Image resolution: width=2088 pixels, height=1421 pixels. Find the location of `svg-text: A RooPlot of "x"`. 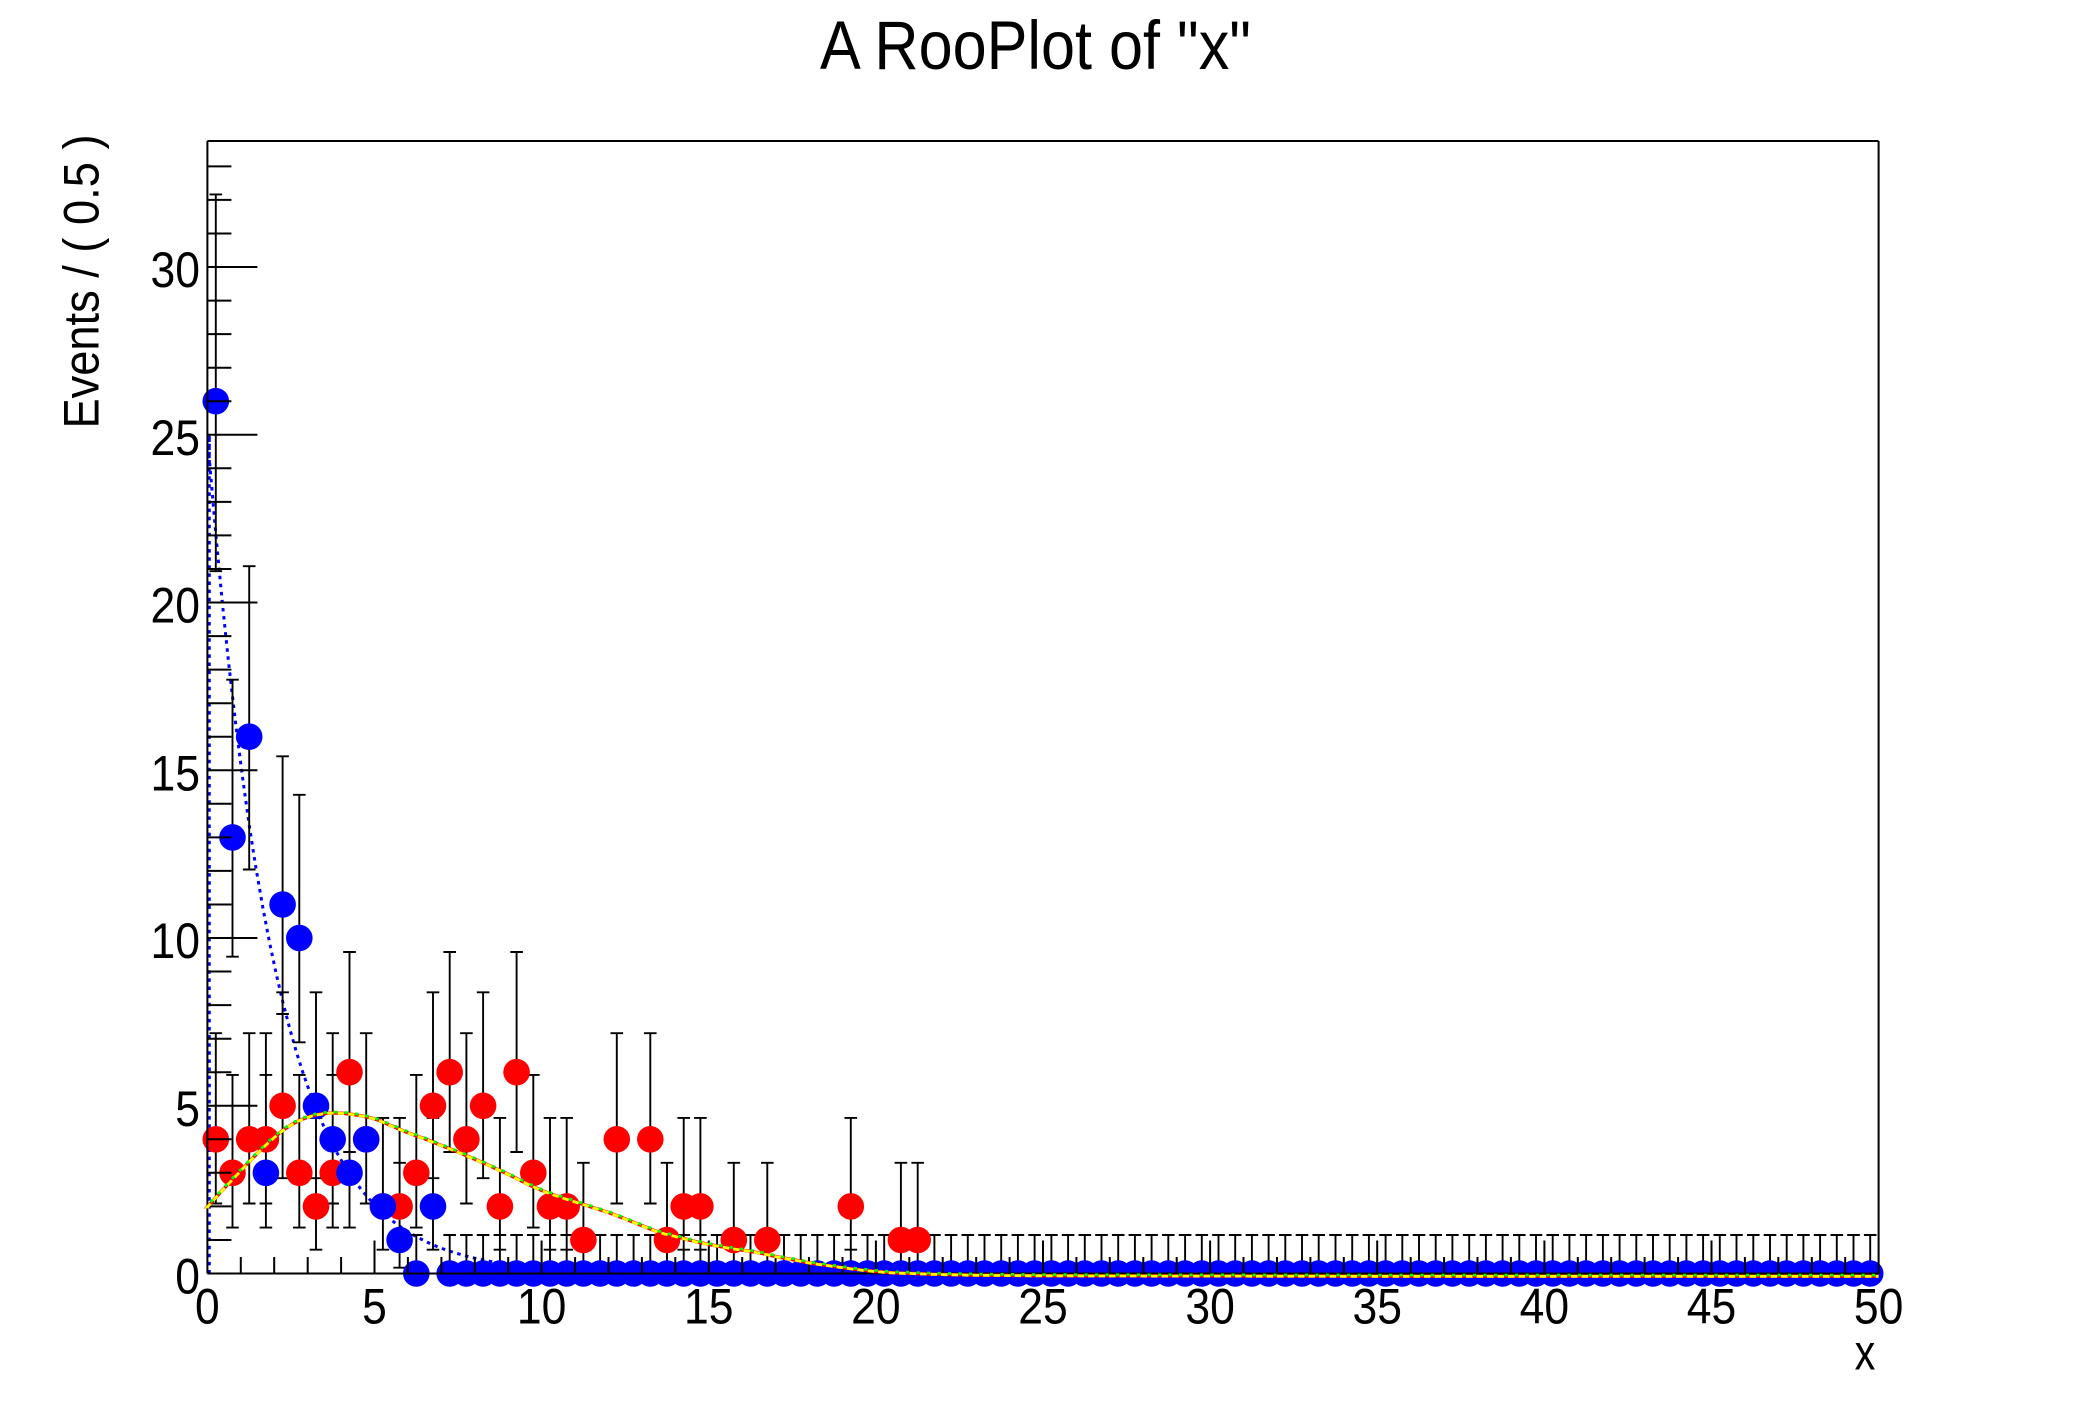

svg-text: A RooPlot of "x" is located at coordinates (1035, 45).